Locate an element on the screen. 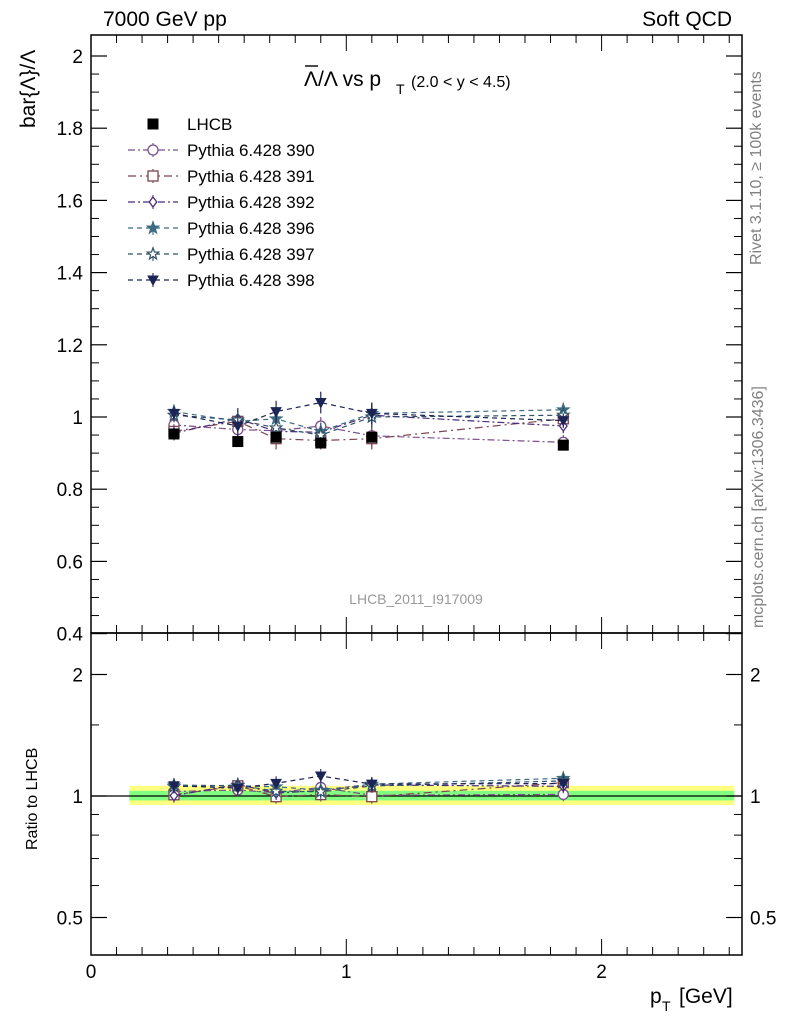 Image resolution: width=786 pixels, height=1024 pixels. xtick-label: 0 is located at coordinates (91, 972).